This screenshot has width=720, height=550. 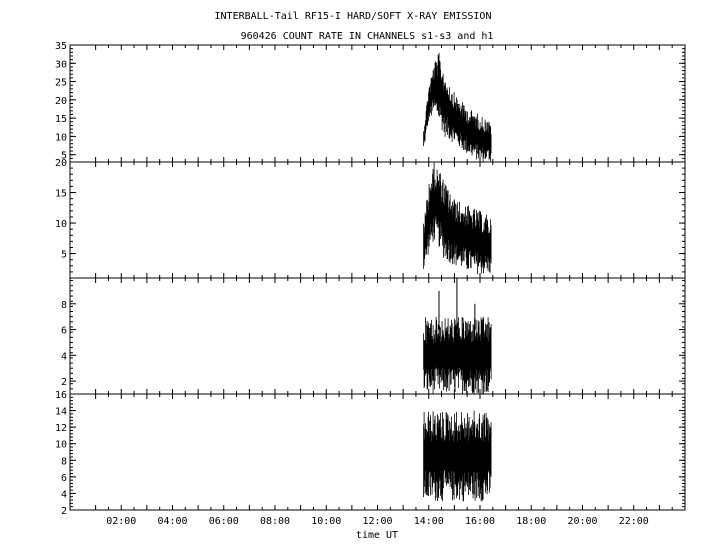 I want to click on y-tick-label: 25, so click(x=61, y=83).